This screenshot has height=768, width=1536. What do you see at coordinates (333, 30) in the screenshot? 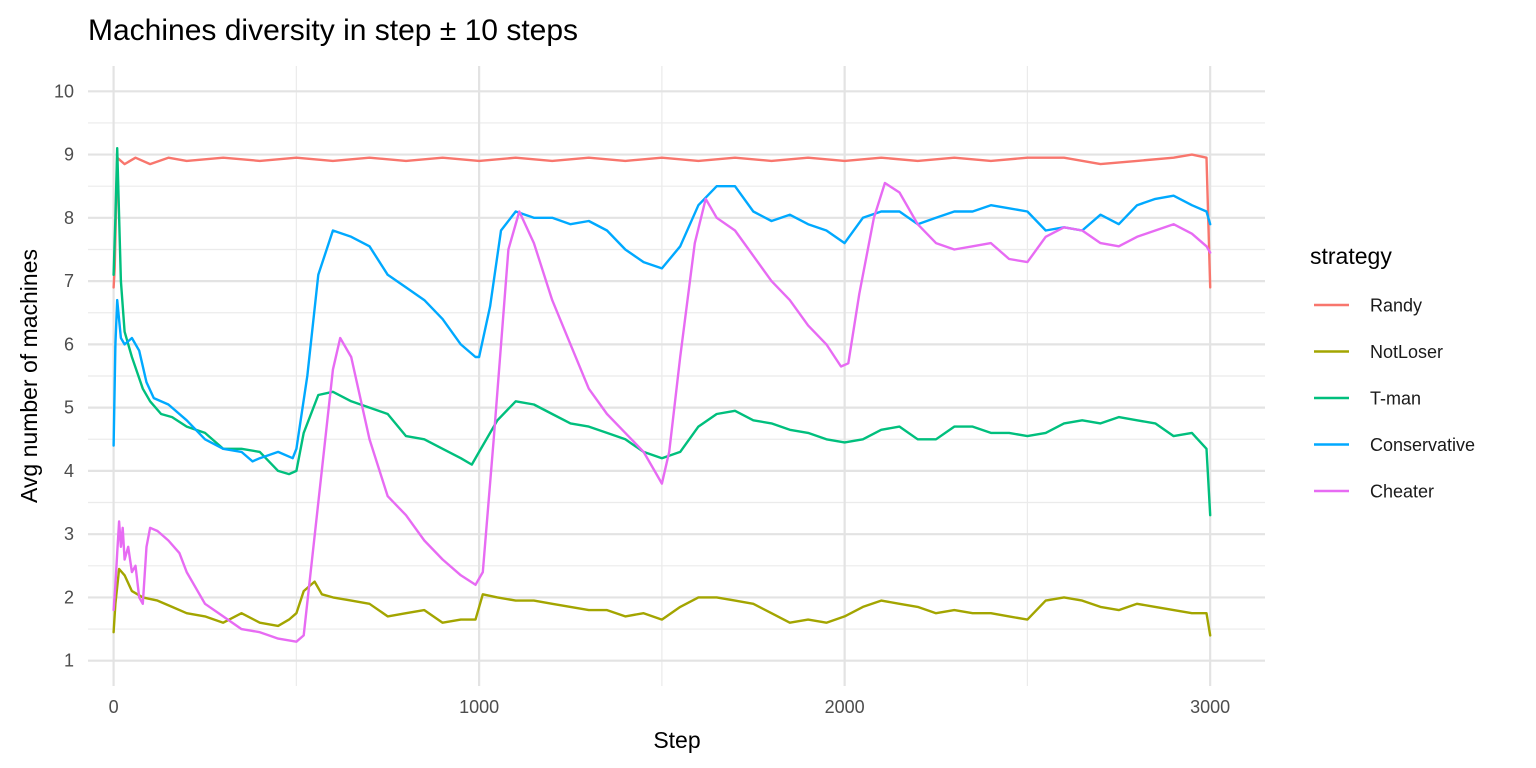
I see `chart-title: Machines diversity in step ± 10 steps` at bounding box center [333, 30].